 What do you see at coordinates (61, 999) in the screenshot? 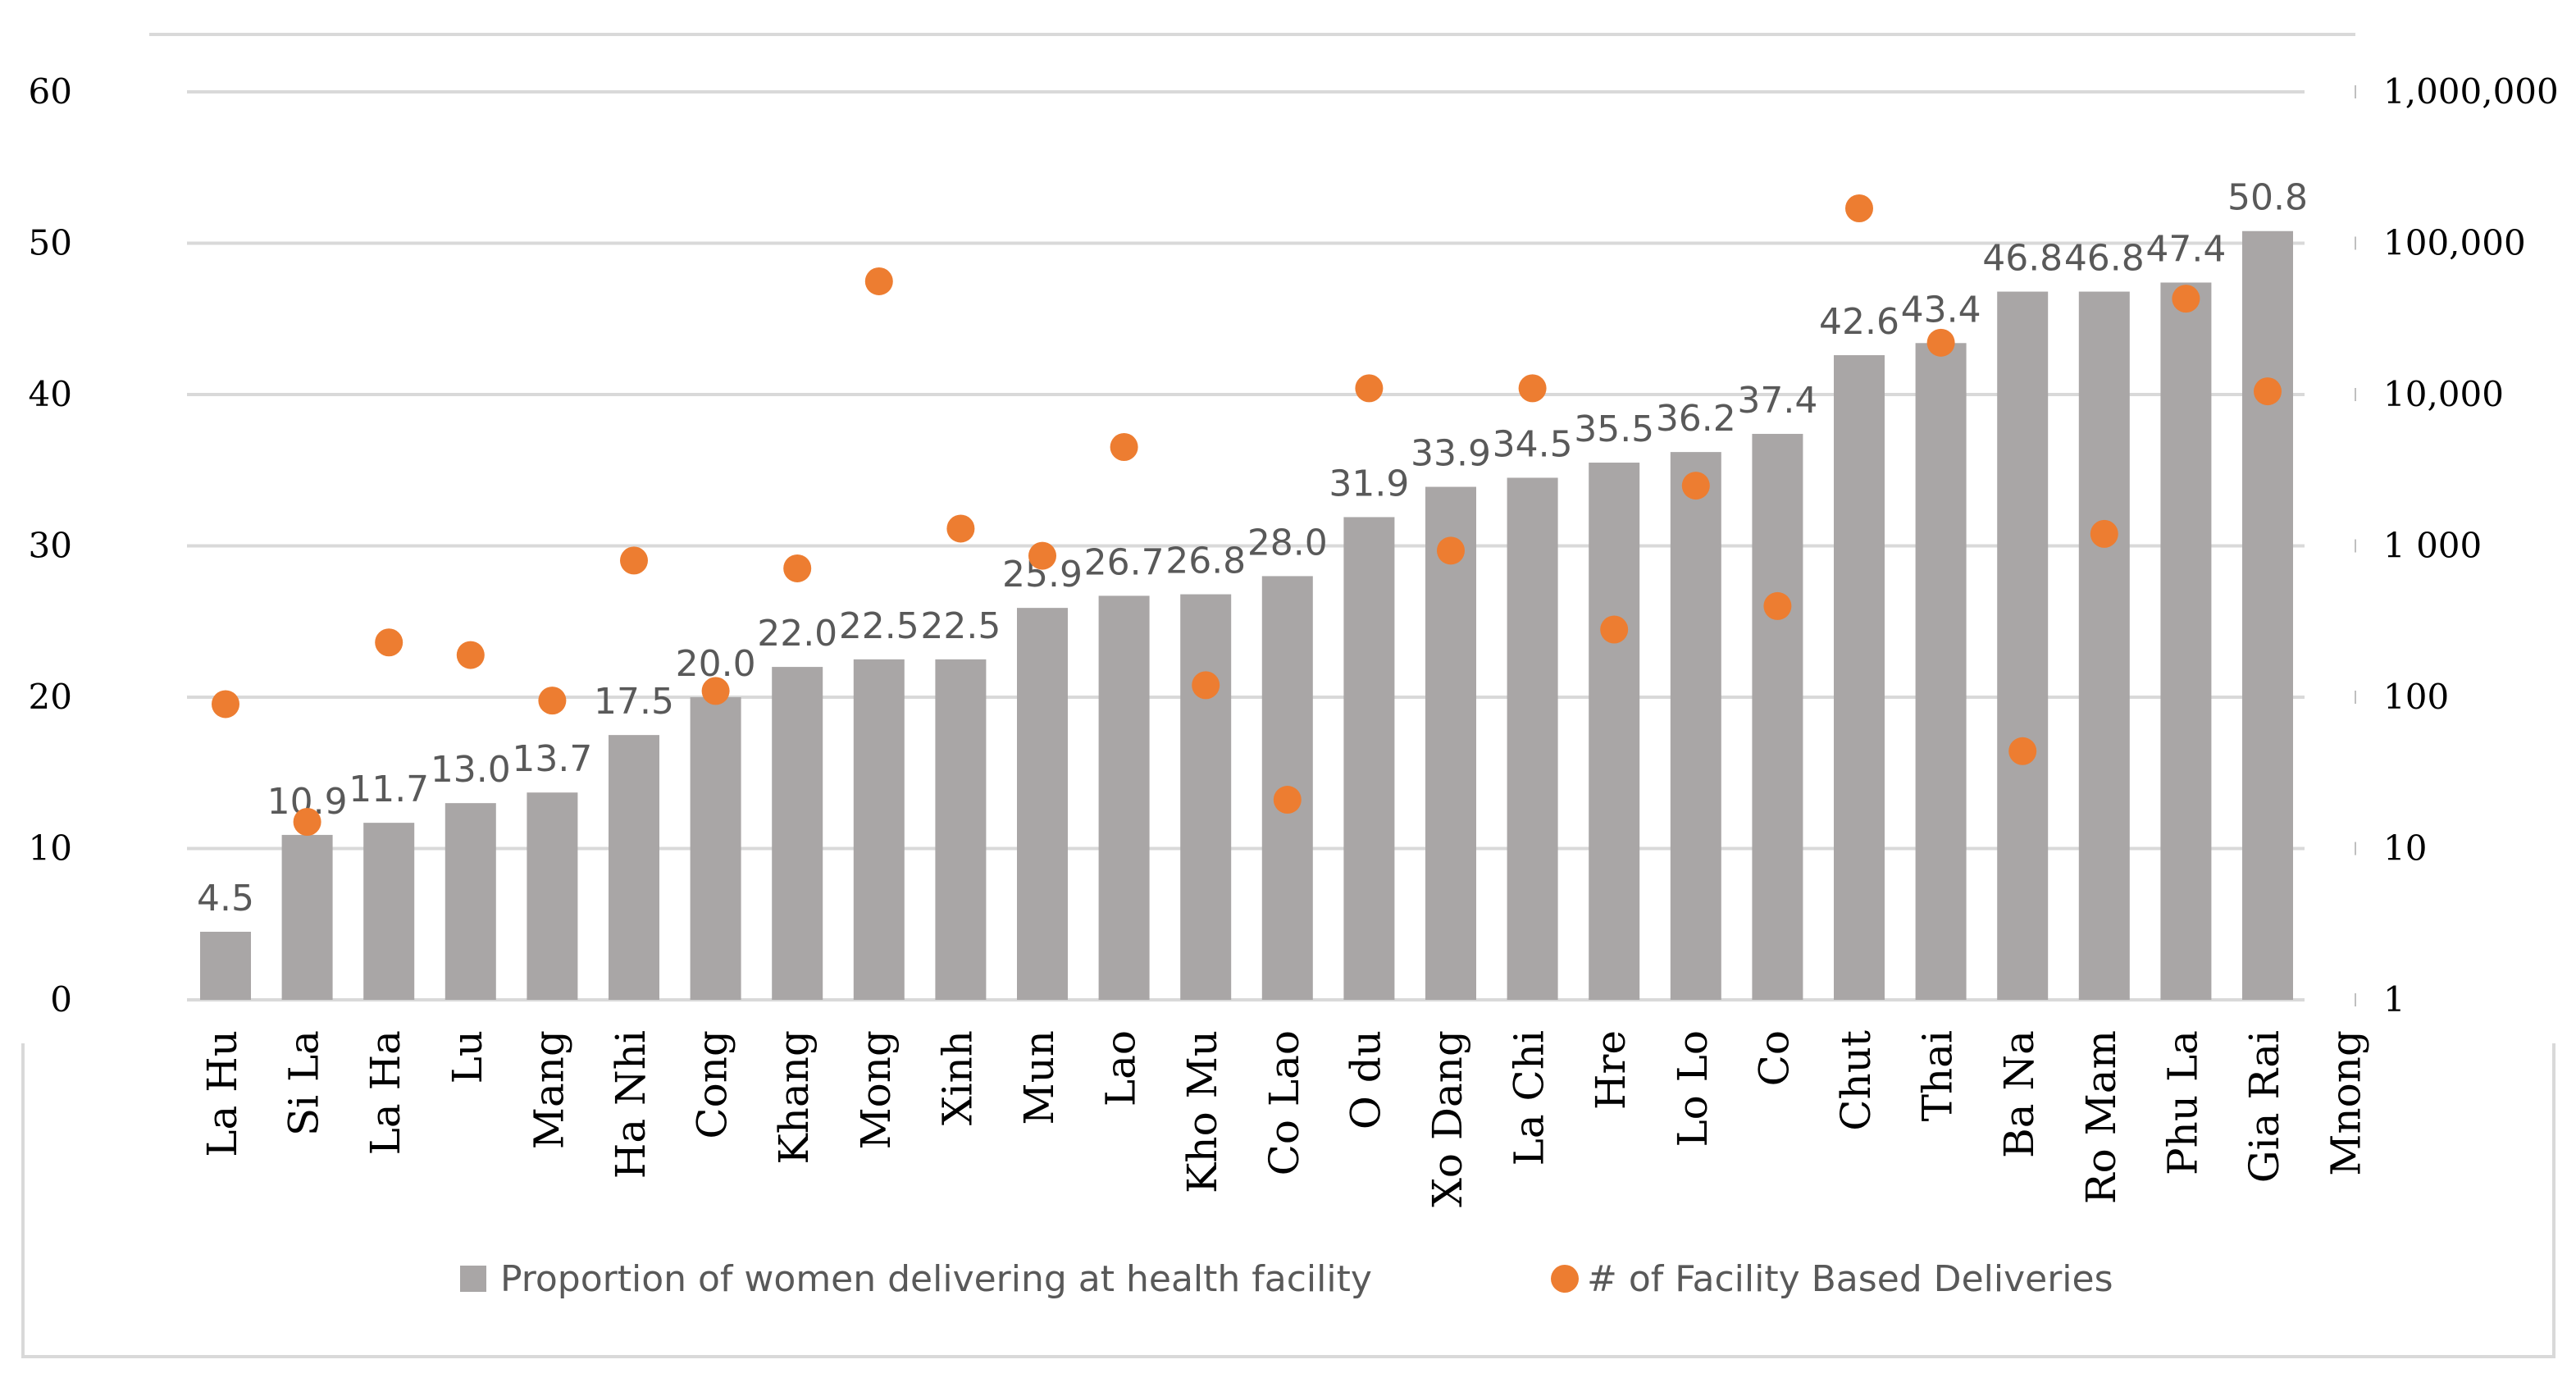
I see `left-axis-tick-label: 0` at bounding box center [61, 999].